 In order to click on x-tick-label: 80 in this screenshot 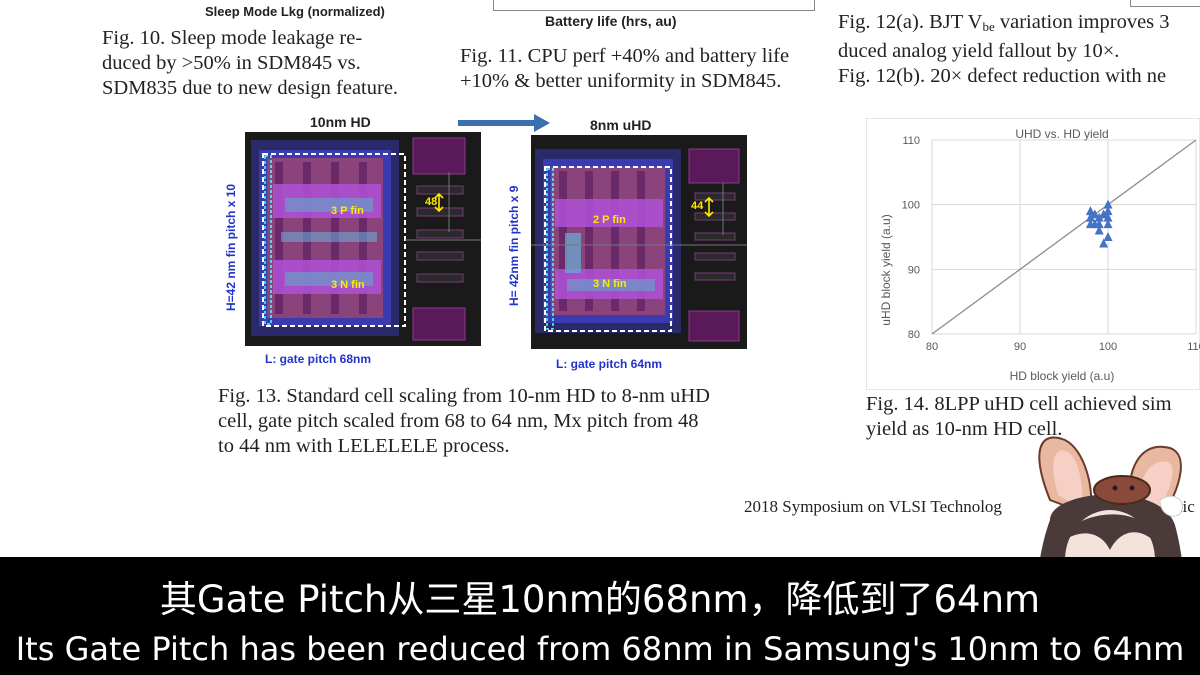, I will do `click(932, 347)`.